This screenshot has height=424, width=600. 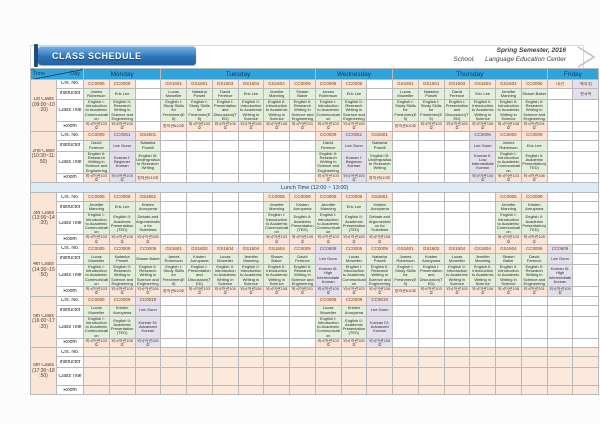 What do you see at coordinates (380, 197) in the screenshot?
I see `course-no-cell: GS2651` at bounding box center [380, 197].